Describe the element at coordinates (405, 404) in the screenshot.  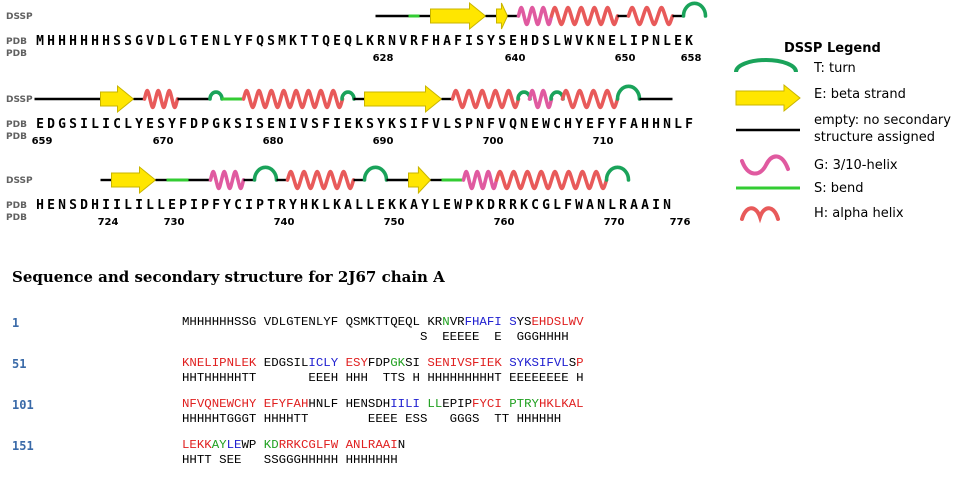
I see `sequence-segment: IILI` at that location.